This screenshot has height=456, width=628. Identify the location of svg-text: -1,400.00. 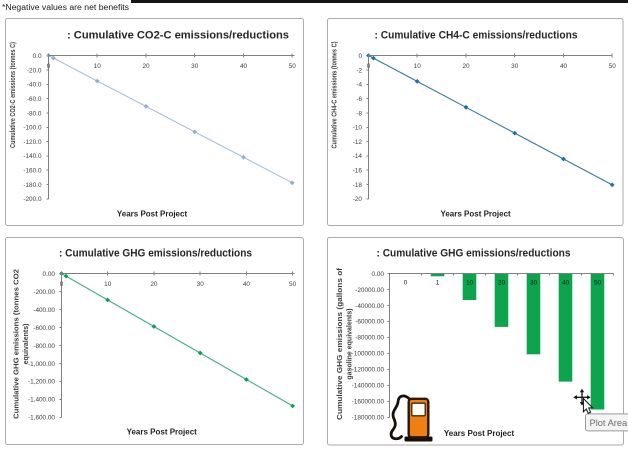
(41, 400).